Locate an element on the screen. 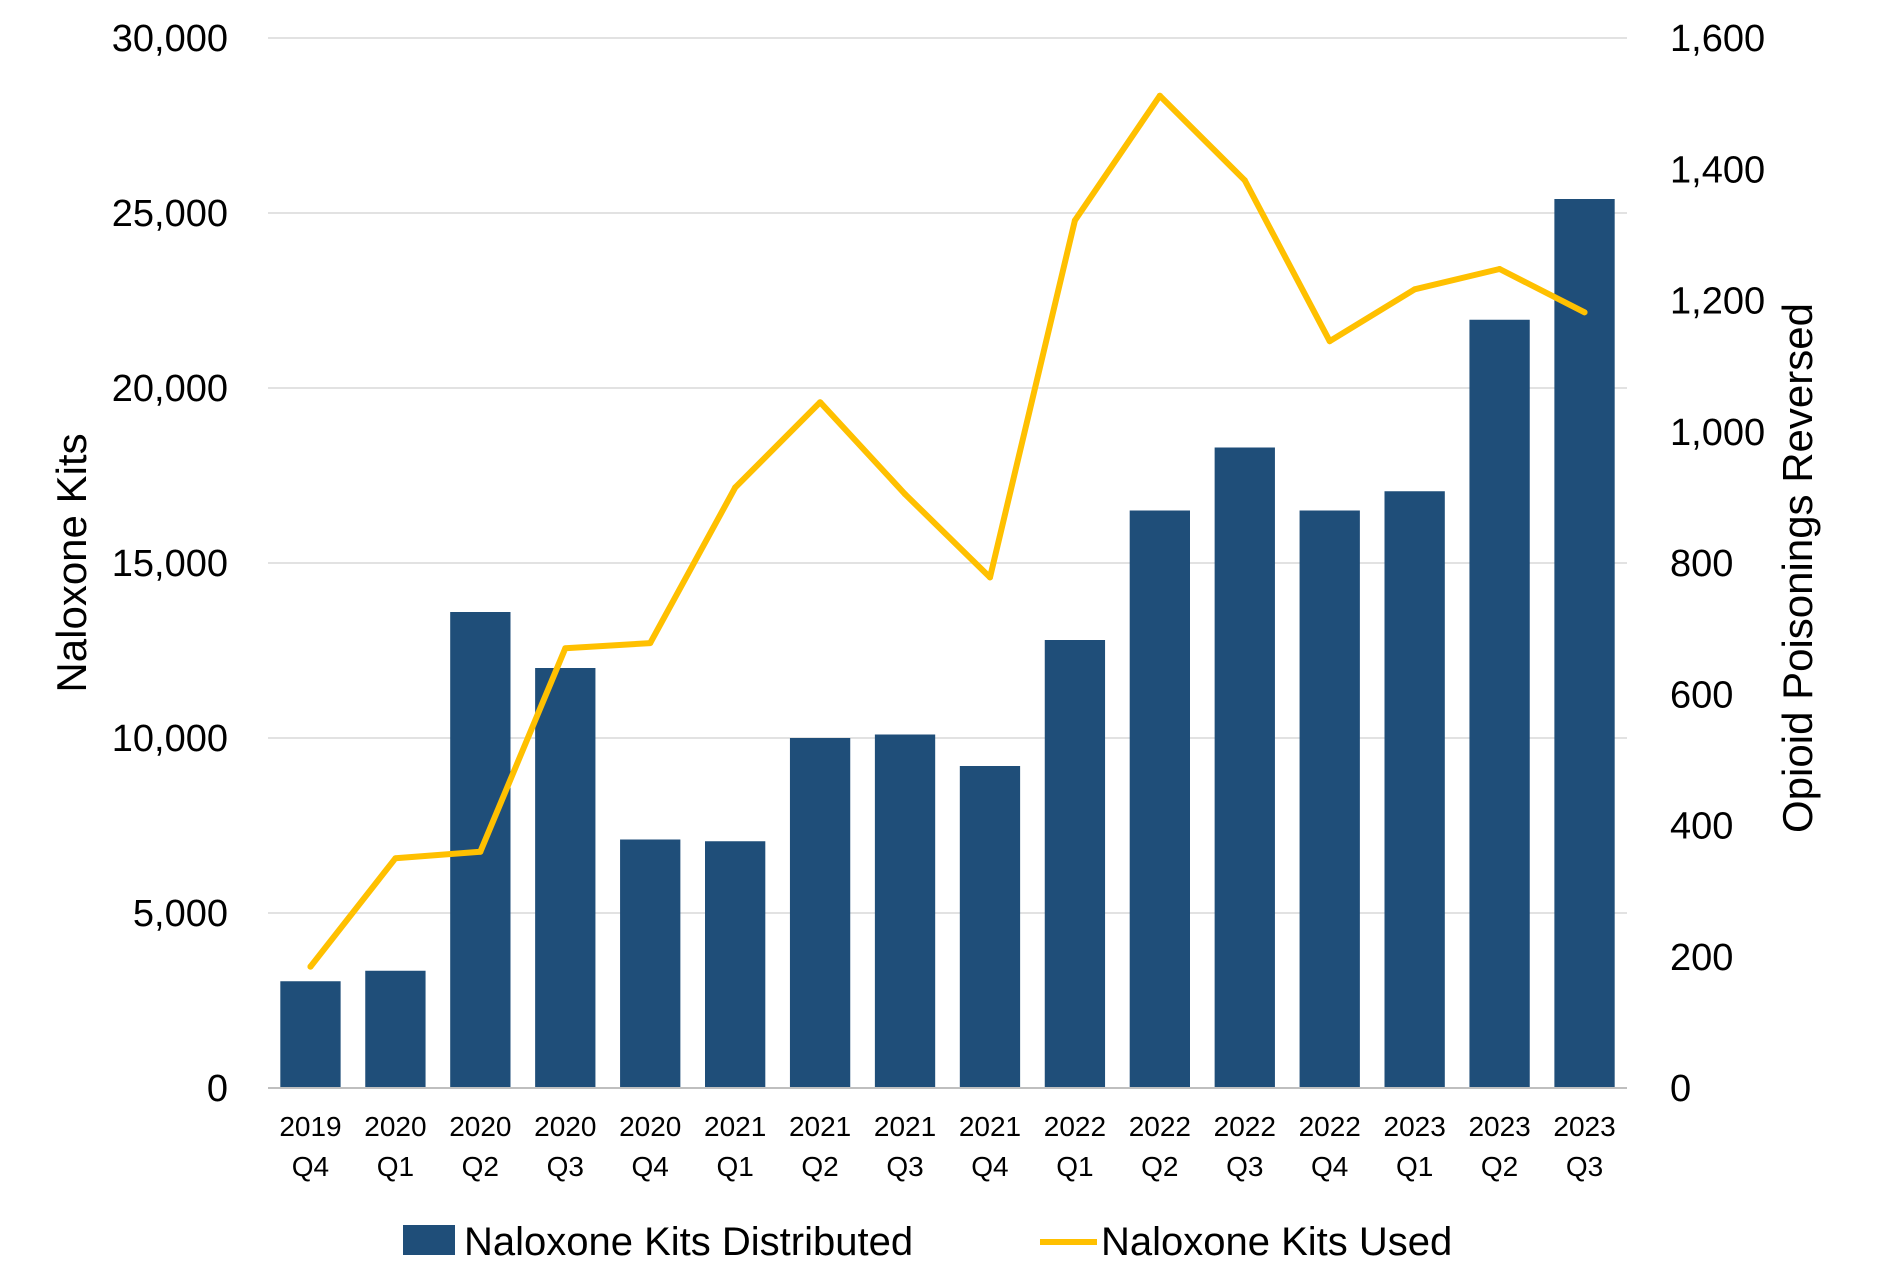 This screenshot has width=1901, height=1287. y-tick-right-label: 1,600 is located at coordinates (1717, 39).